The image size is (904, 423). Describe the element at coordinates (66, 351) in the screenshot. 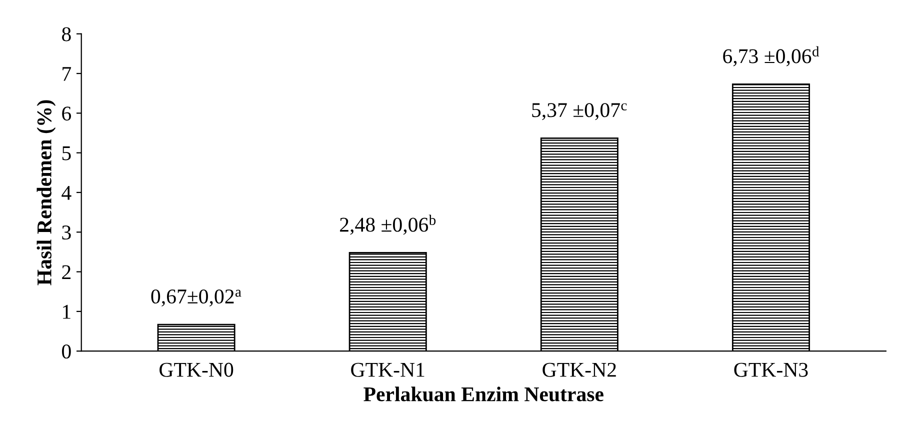

I see `y-tick-label: 0` at that location.